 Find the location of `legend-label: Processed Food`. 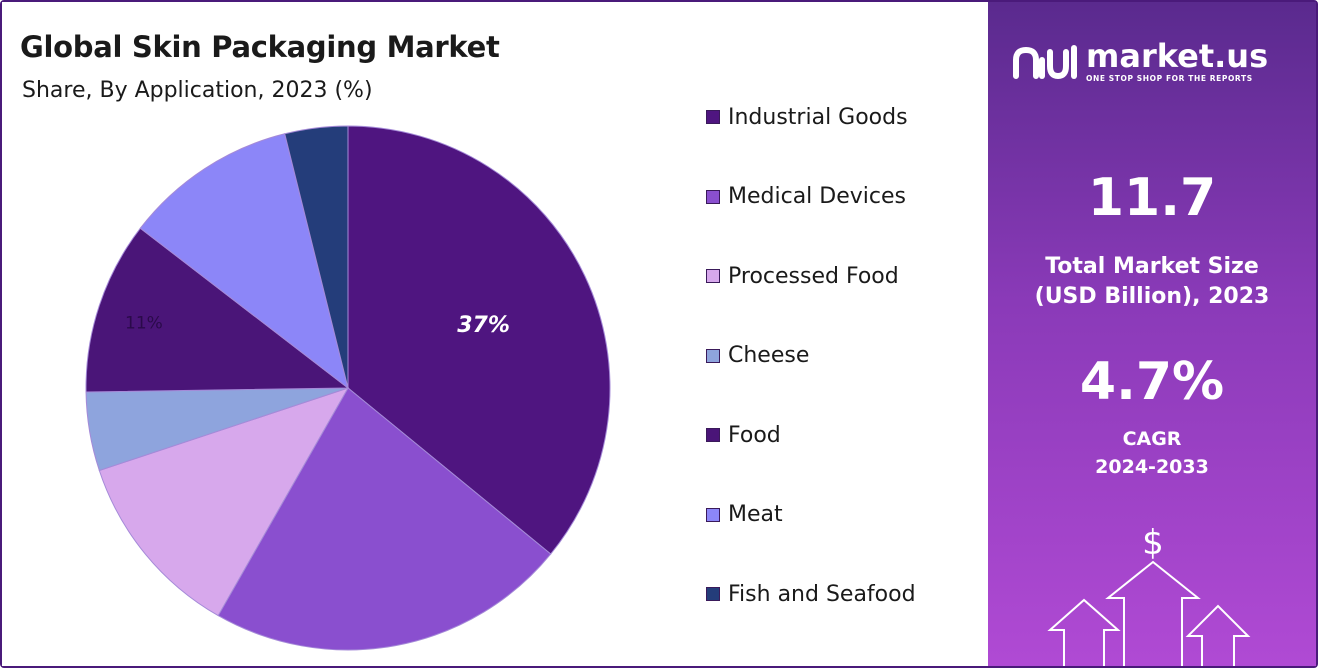

legend-label: Processed Food is located at coordinates (813, 276).